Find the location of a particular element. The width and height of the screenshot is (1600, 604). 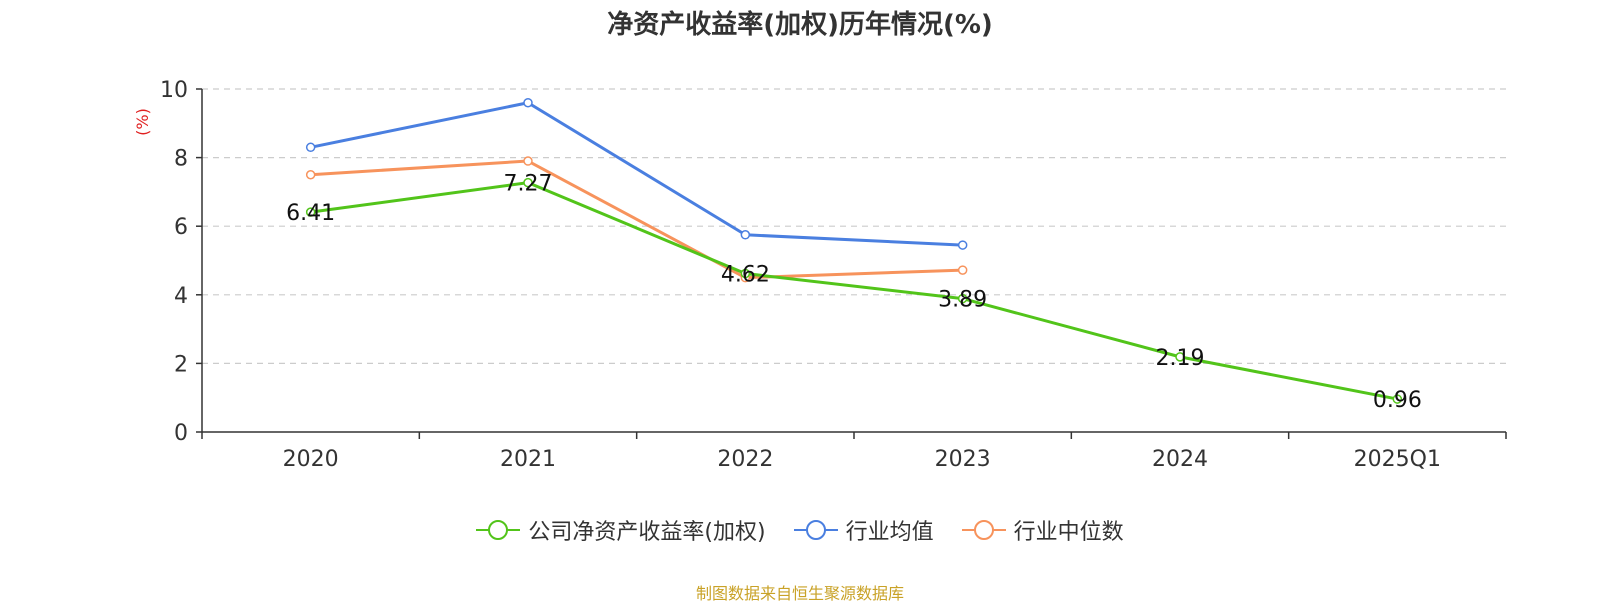

chart-title: 净资产收益率(加权)历年情况(%) is located at coordinates (800, 25).